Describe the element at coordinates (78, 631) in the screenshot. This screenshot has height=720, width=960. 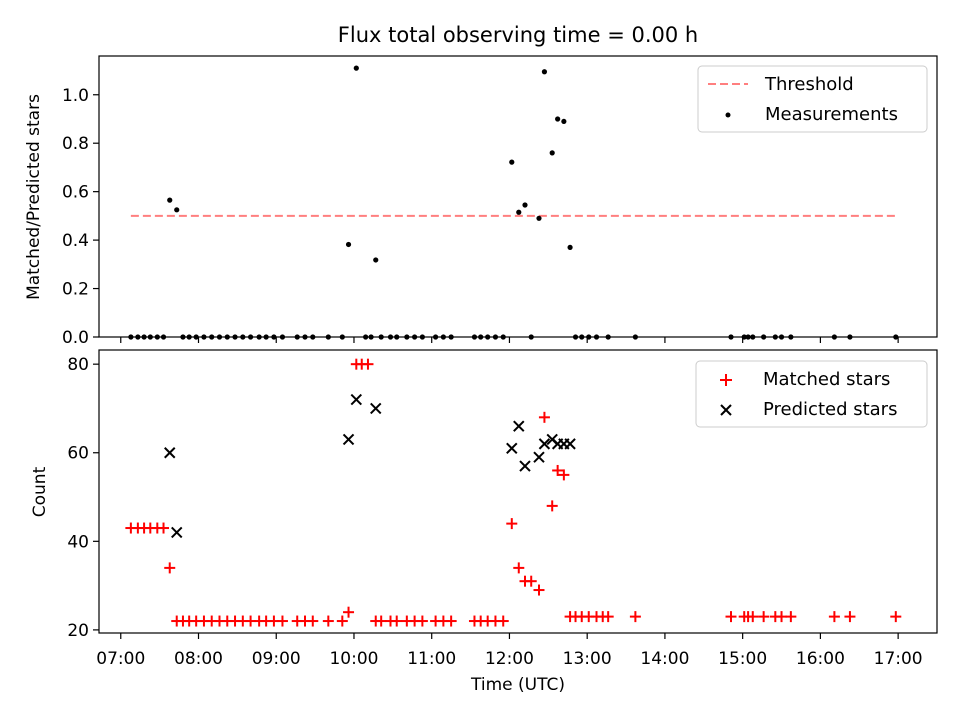
I see `bottom-y-tick-label-0: 20` at that location.